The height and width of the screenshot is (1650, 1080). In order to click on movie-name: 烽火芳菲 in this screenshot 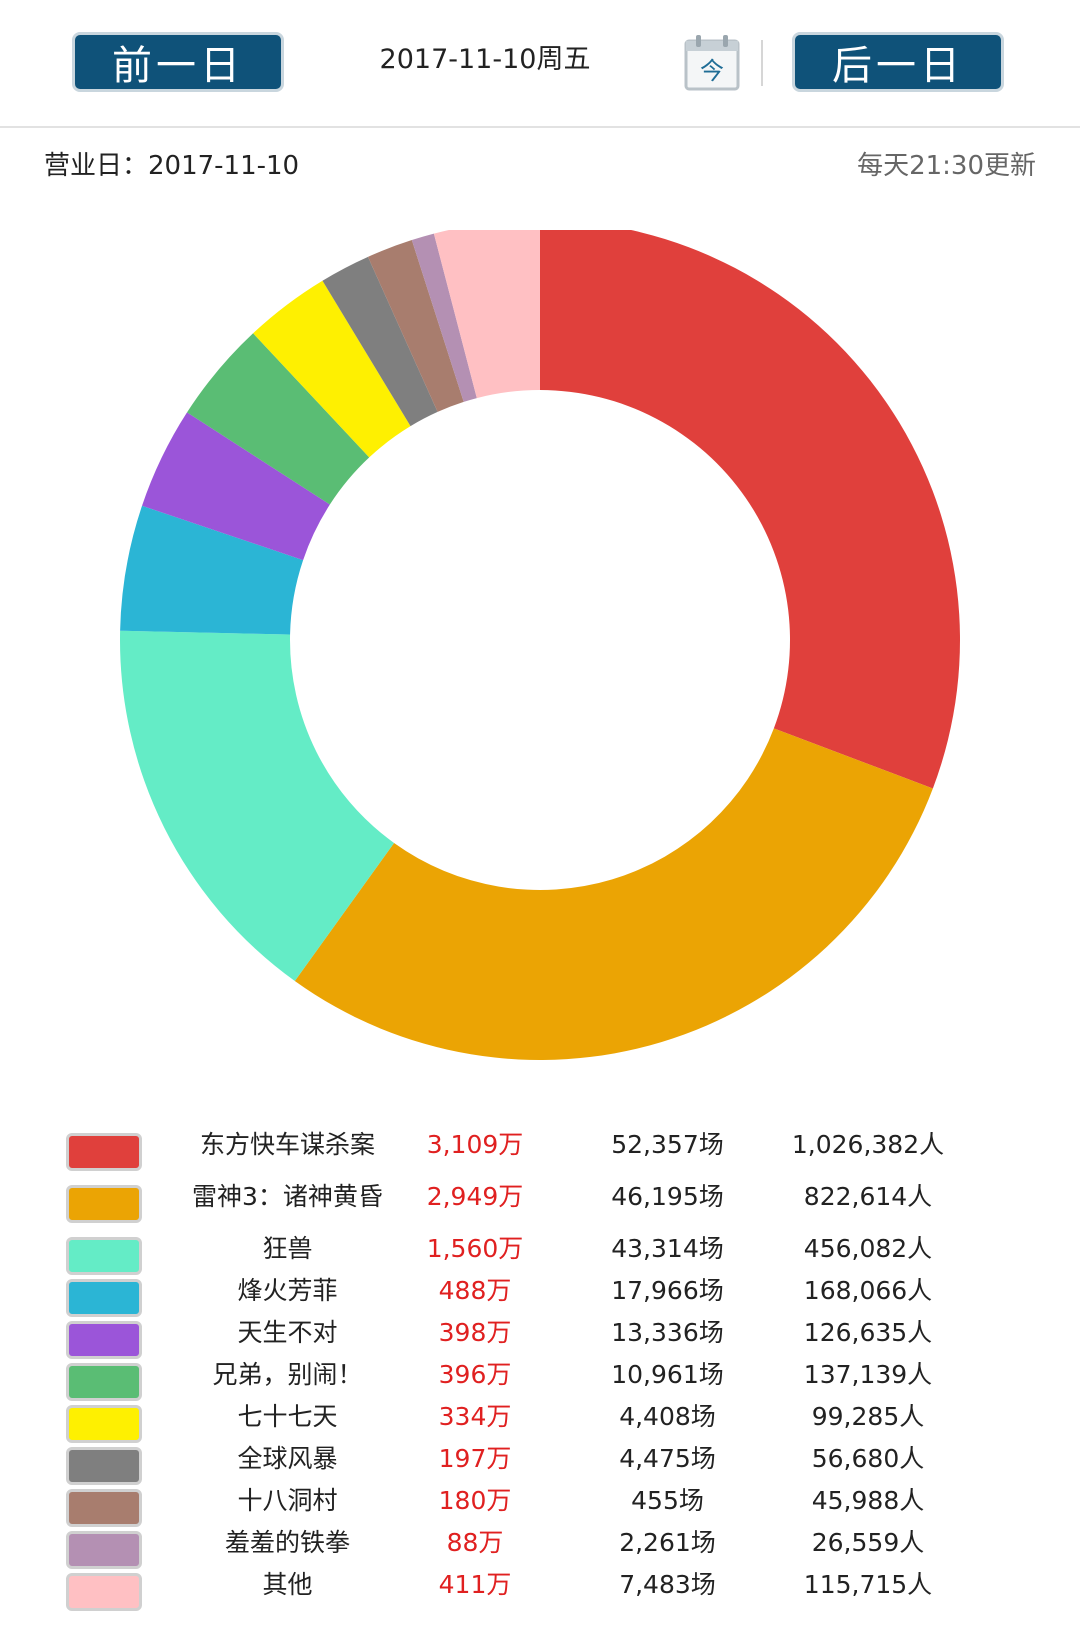, I will do `click(287, 1290)`.